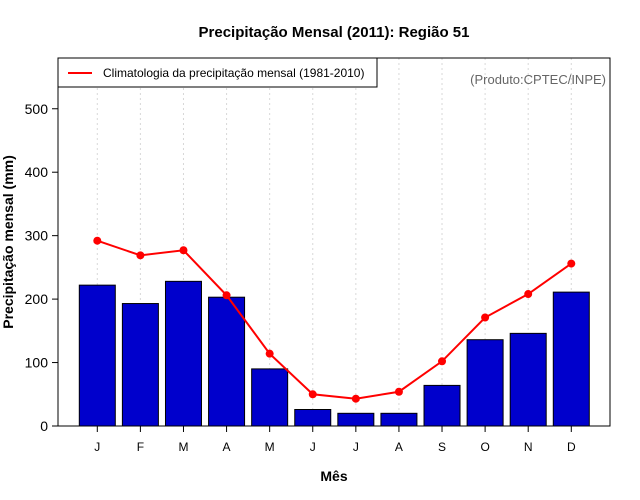 The height and width of the screenshot is (500, 640). I want to click on x-tick-label-2: M, so click(183, 447).